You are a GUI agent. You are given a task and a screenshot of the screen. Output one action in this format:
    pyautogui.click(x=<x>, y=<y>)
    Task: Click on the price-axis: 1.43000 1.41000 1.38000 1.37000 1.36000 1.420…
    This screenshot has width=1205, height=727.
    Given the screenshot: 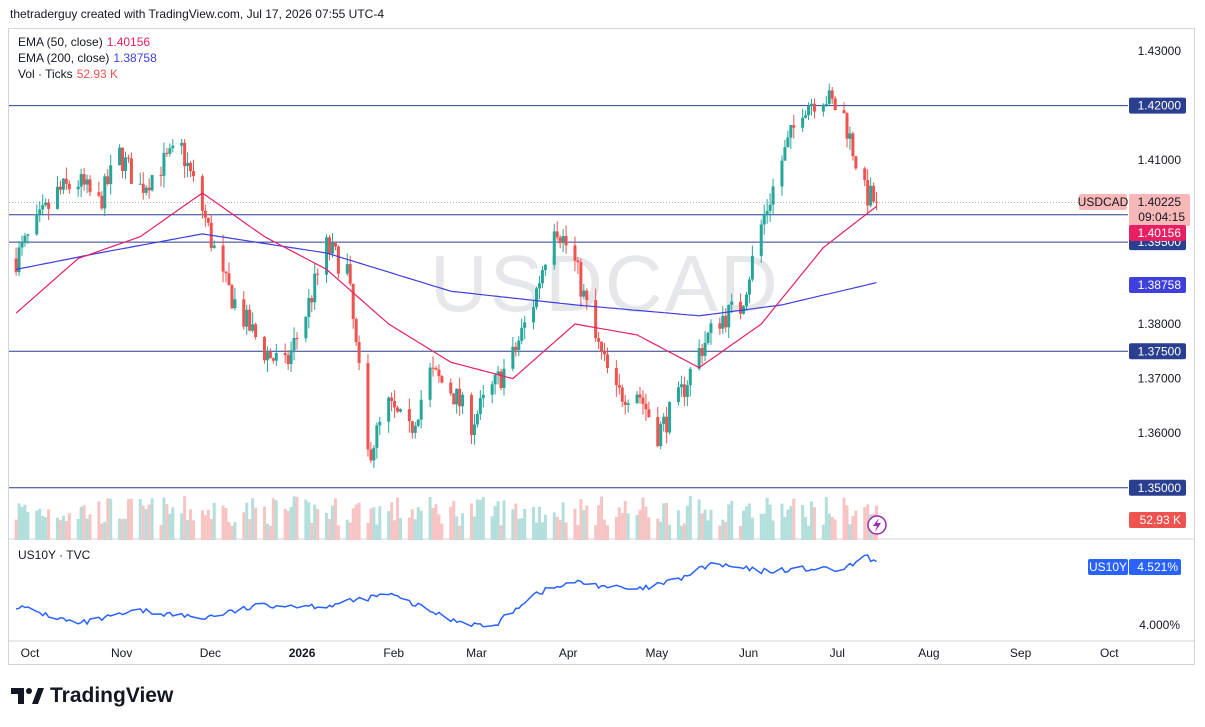 What is the action you would take?
    pyautogui.click(x=1134, y=338)
    